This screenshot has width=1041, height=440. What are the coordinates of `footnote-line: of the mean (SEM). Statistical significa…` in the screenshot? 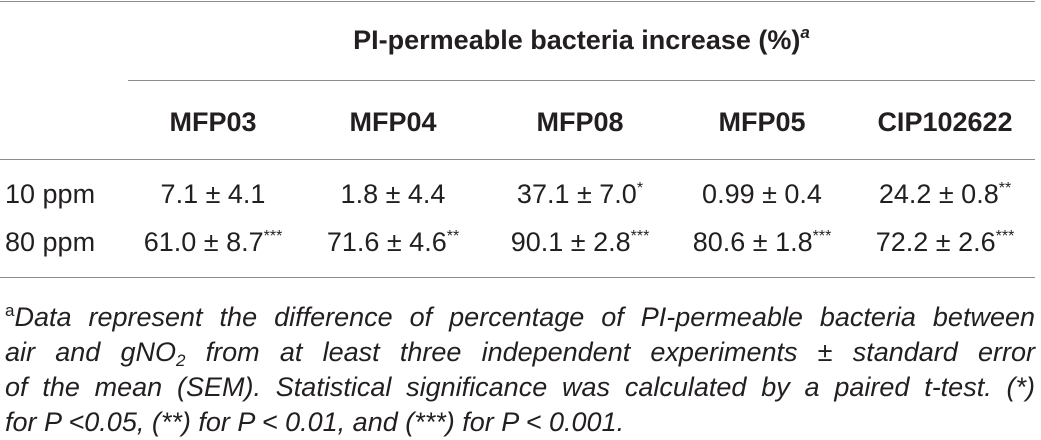 It's located at (520, 387).